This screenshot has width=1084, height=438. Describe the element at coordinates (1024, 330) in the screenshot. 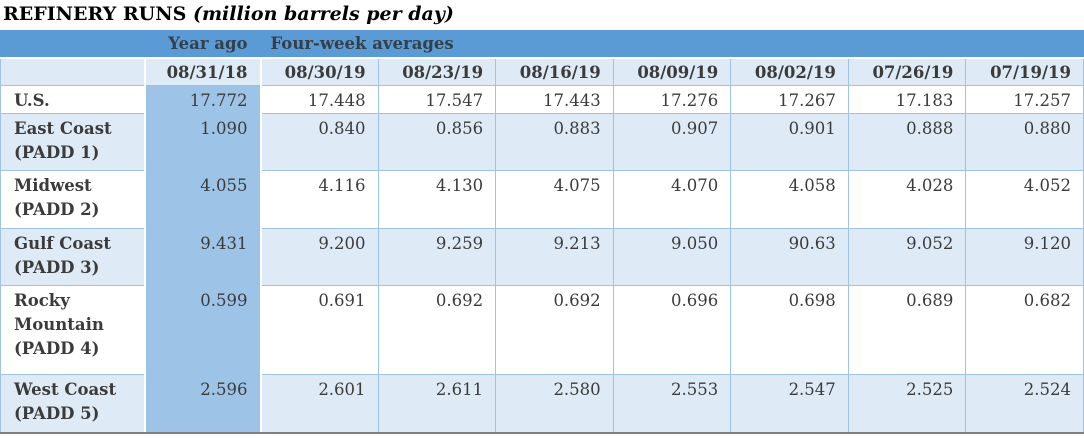

I see `week-value: 0.682` at that location.